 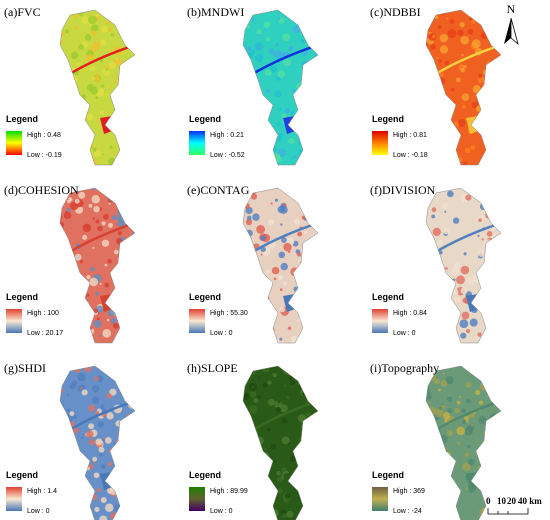 I want to click on legend-low: Low : 0, so click(x=404, y=333).